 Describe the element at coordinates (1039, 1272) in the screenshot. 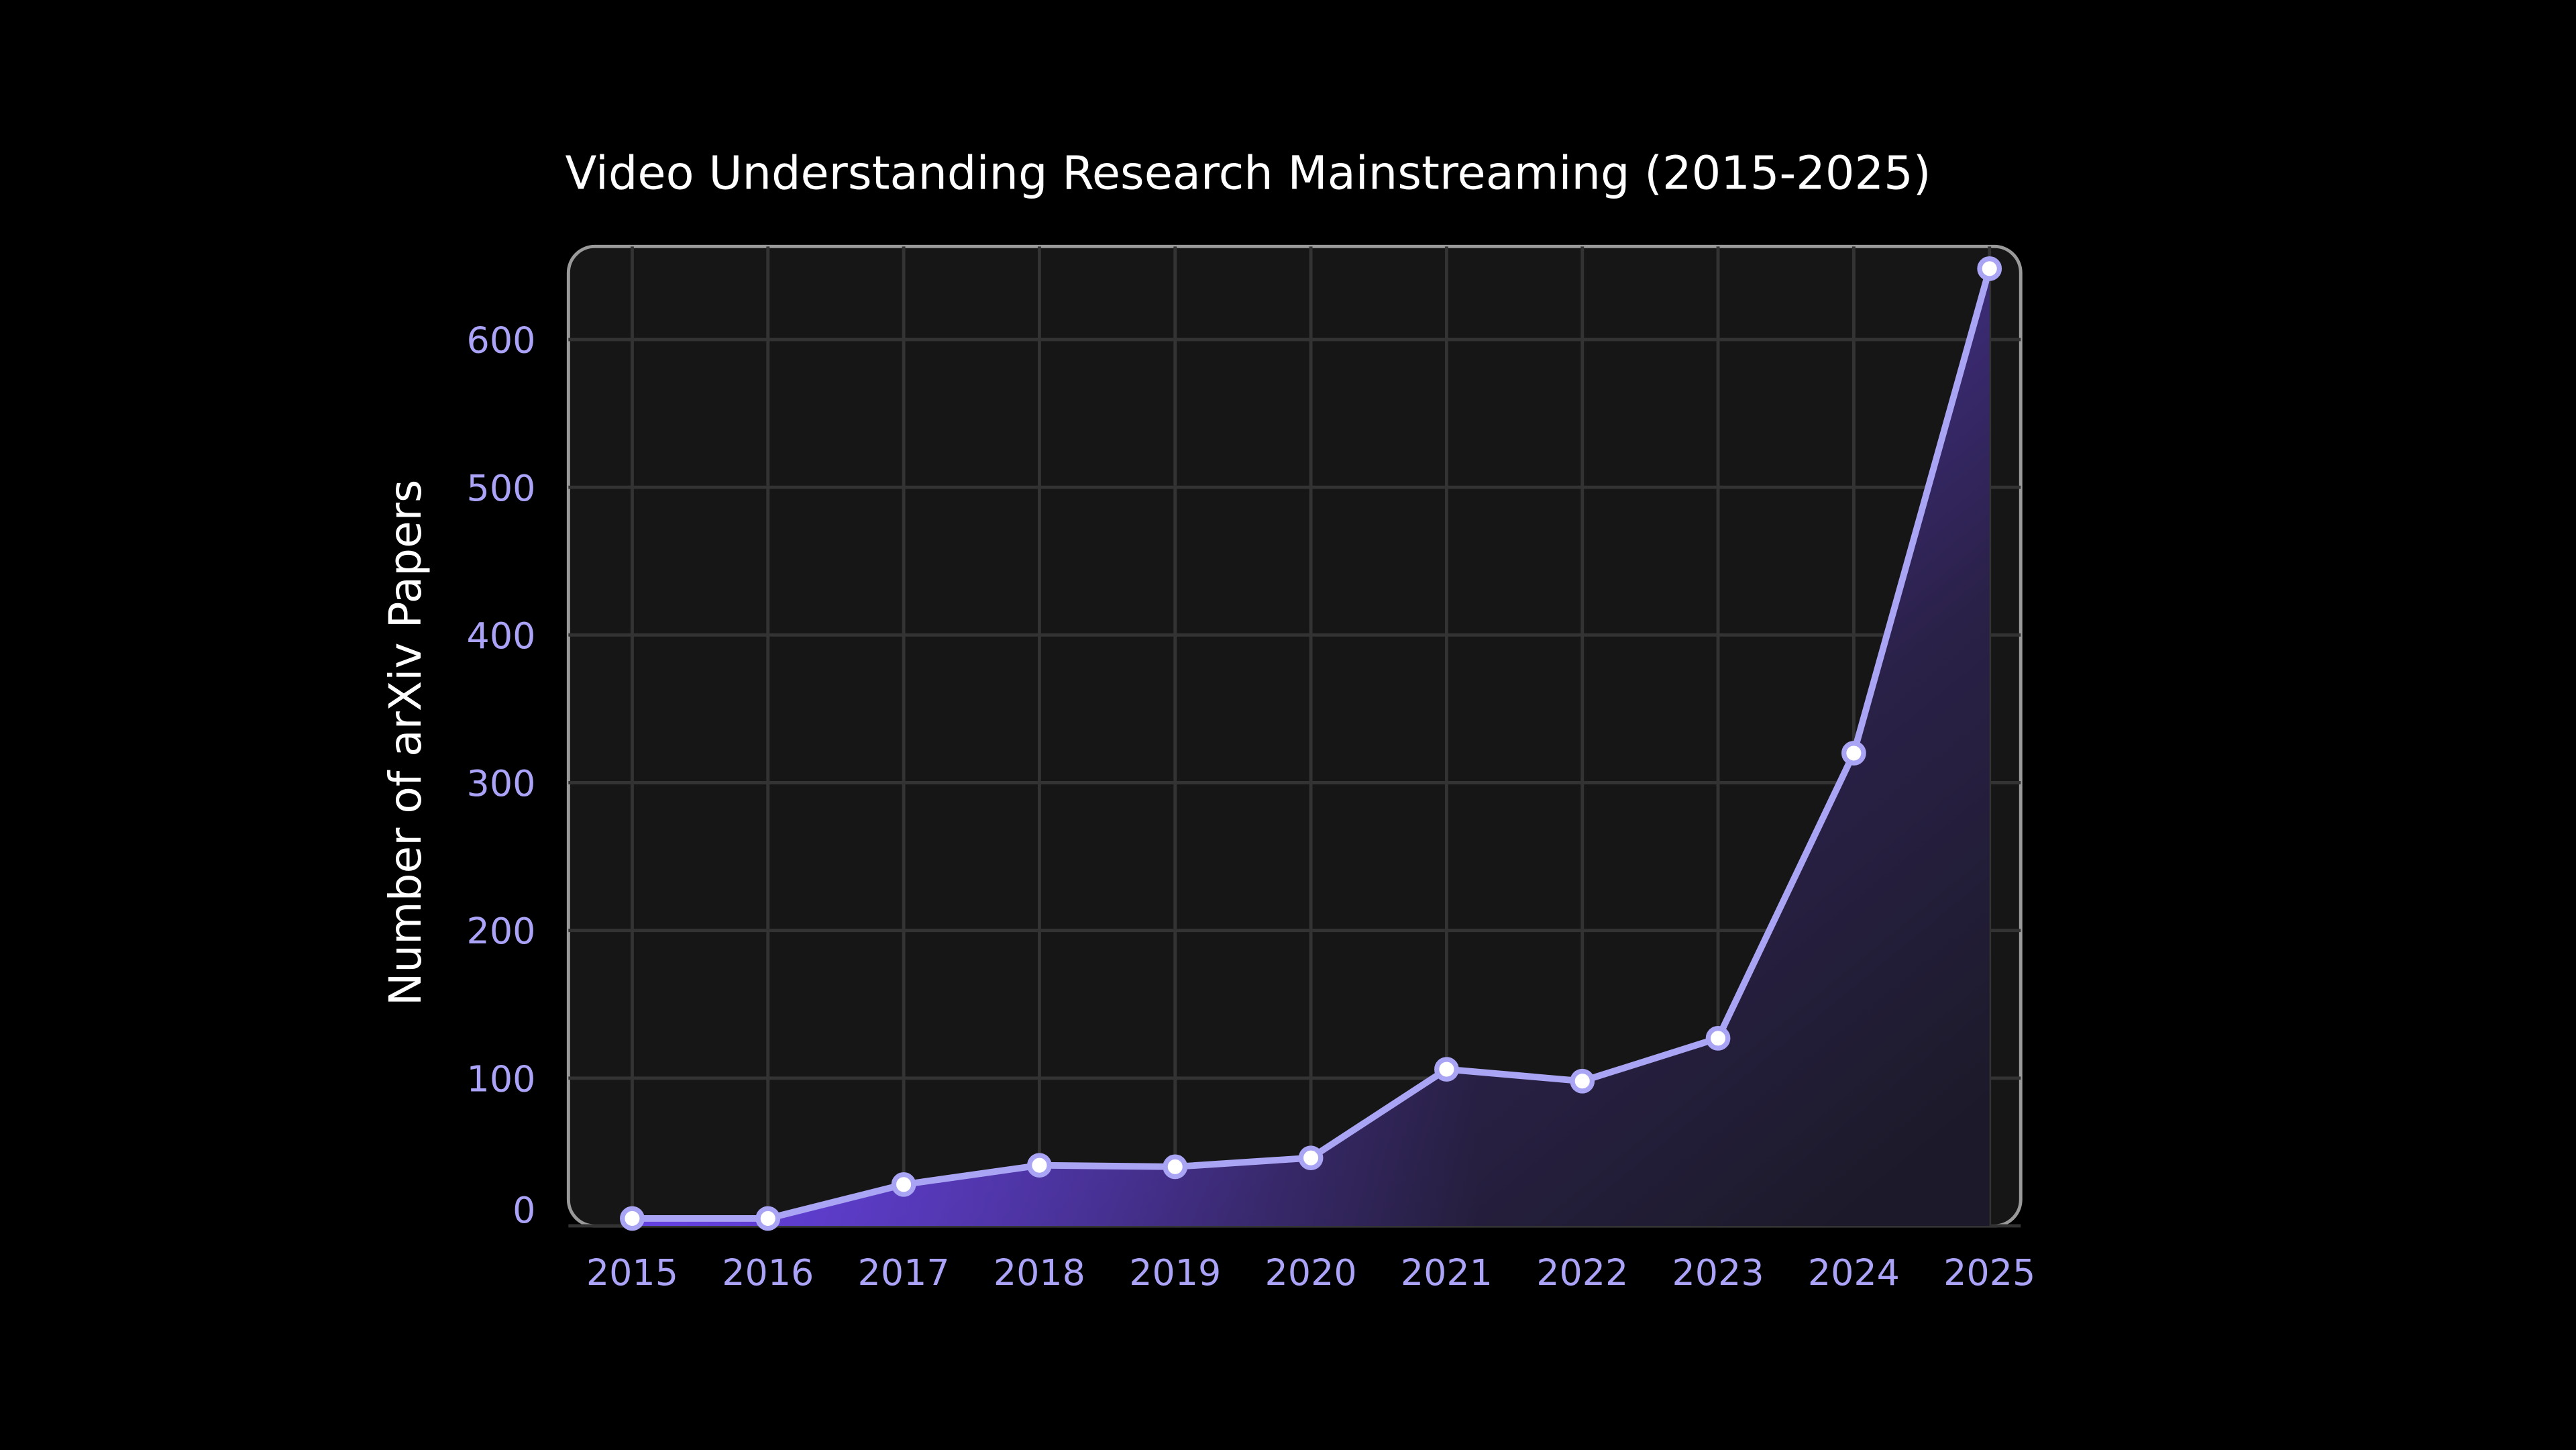

I see `x-tick-label: 2018` at that location.